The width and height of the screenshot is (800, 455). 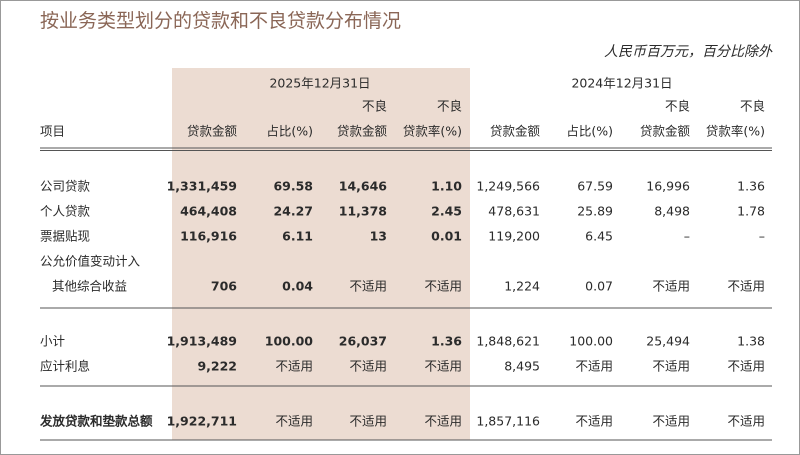 I want to click on cell: 0.04, so click(x=297, y=286).